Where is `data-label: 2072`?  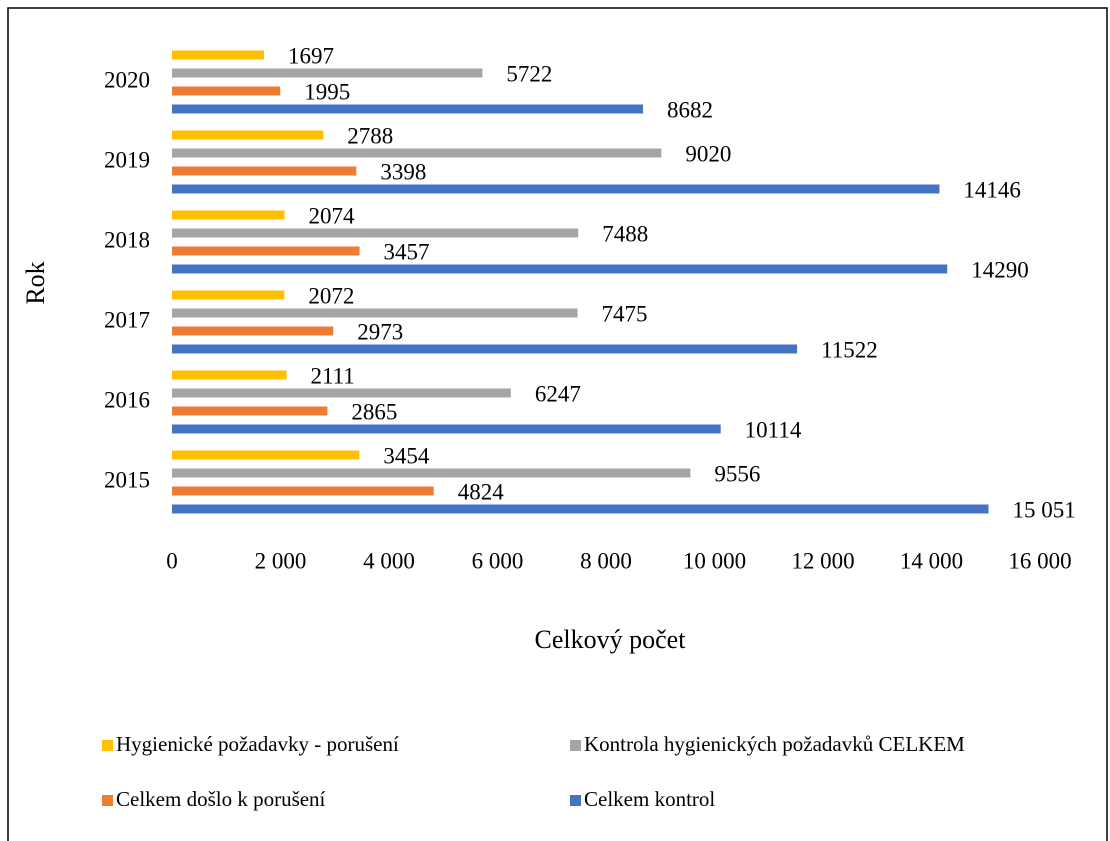
data-label: 2072 is located at coordinates (331, 295).